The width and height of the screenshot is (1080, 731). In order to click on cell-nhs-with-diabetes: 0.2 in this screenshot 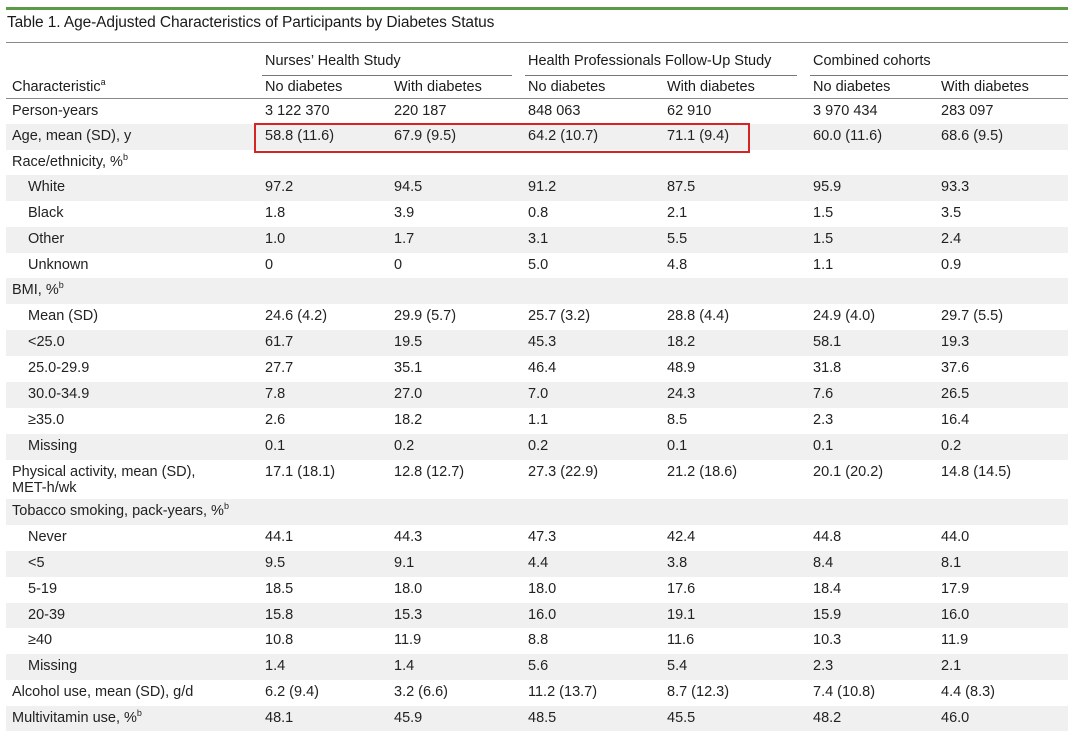, I will do `click(404, 446)`.